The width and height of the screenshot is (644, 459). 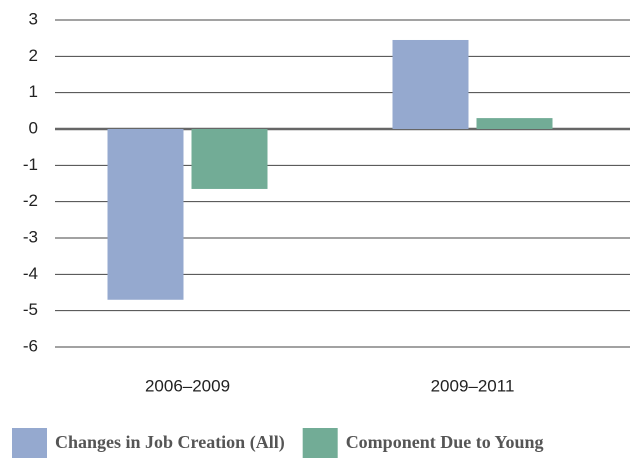 I want to click on x-tick-label: 2009–2011, so click(x=473, y=385).